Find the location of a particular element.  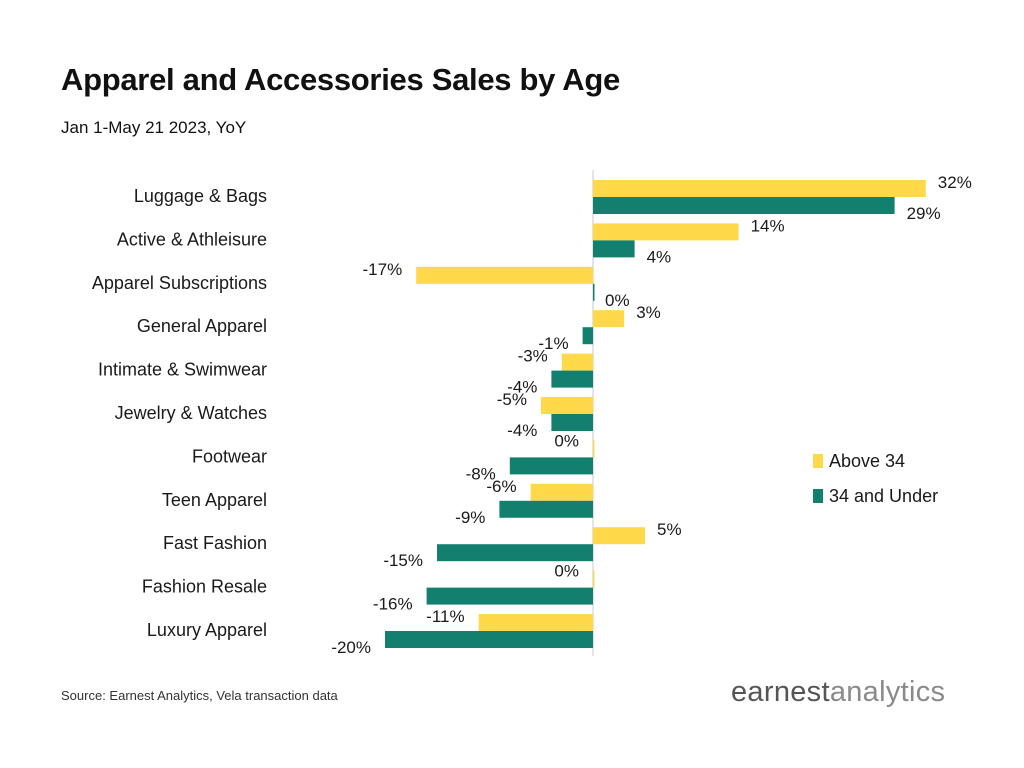

logo-word-analytics: analytics is located at coordinates (887, 692).